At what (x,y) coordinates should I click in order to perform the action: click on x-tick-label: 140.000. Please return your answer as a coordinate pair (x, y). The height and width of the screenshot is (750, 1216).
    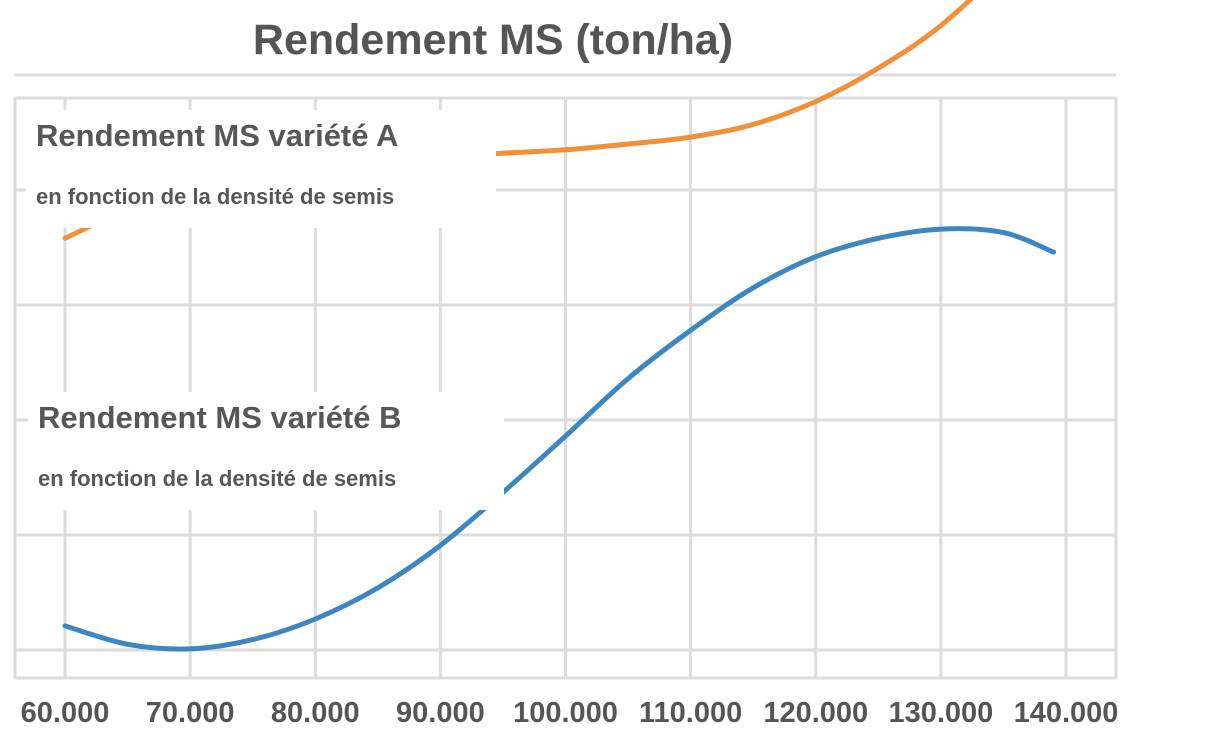
    Looking at the image, I should click on (1066, 713).